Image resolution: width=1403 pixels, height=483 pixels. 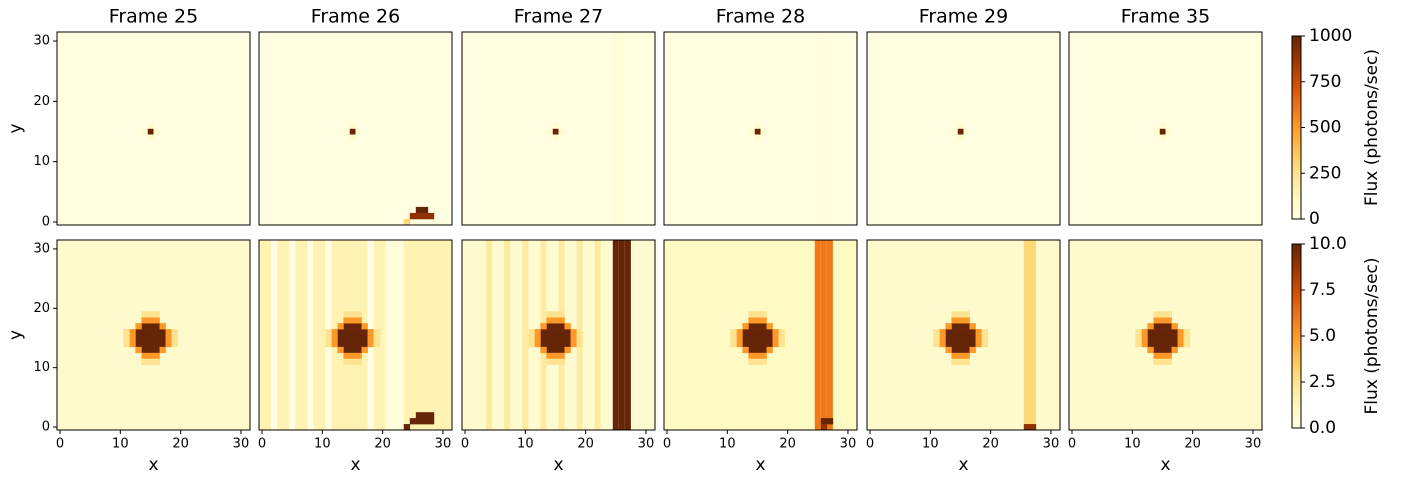 I want to click on x-tick-label: 0, so click(x=465, y=444).